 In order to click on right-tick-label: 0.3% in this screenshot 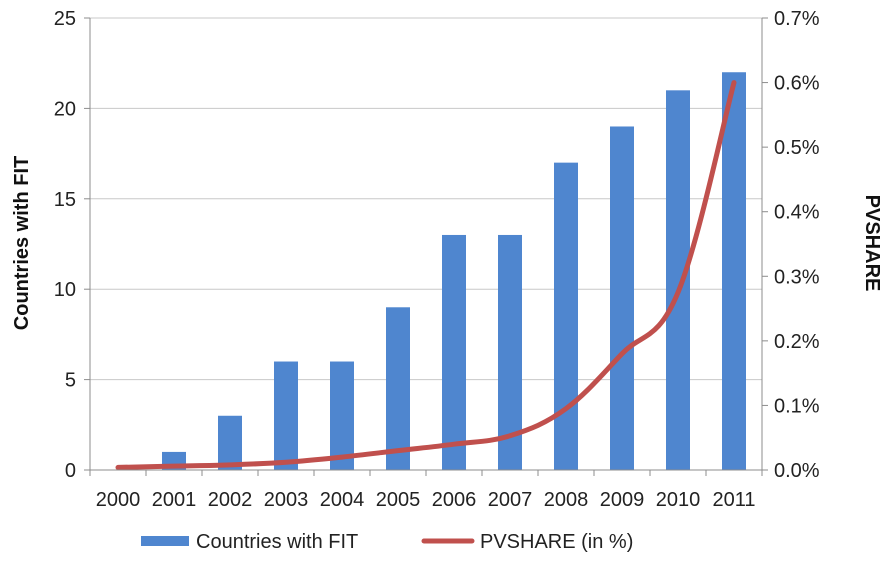, I will do `click(797, 277)`.